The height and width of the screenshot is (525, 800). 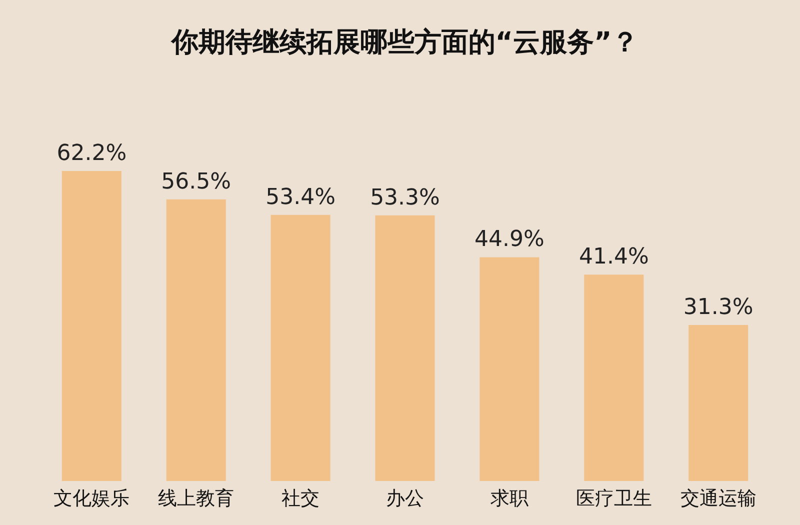 I want to click on x-tick-label: 文化娱乐, so click(x=92, y=499).